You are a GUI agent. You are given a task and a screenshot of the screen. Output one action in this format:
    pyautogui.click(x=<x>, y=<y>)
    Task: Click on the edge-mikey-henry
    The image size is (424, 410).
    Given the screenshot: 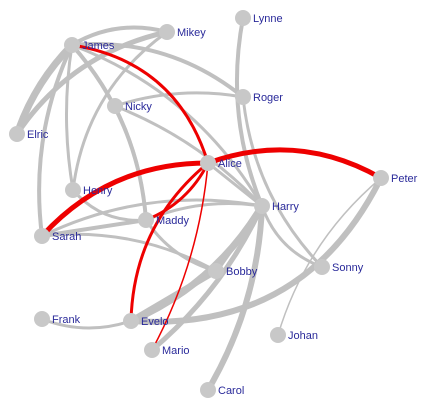 What is the action you would take?
    pyautogui.click(x=120, y=111)
    